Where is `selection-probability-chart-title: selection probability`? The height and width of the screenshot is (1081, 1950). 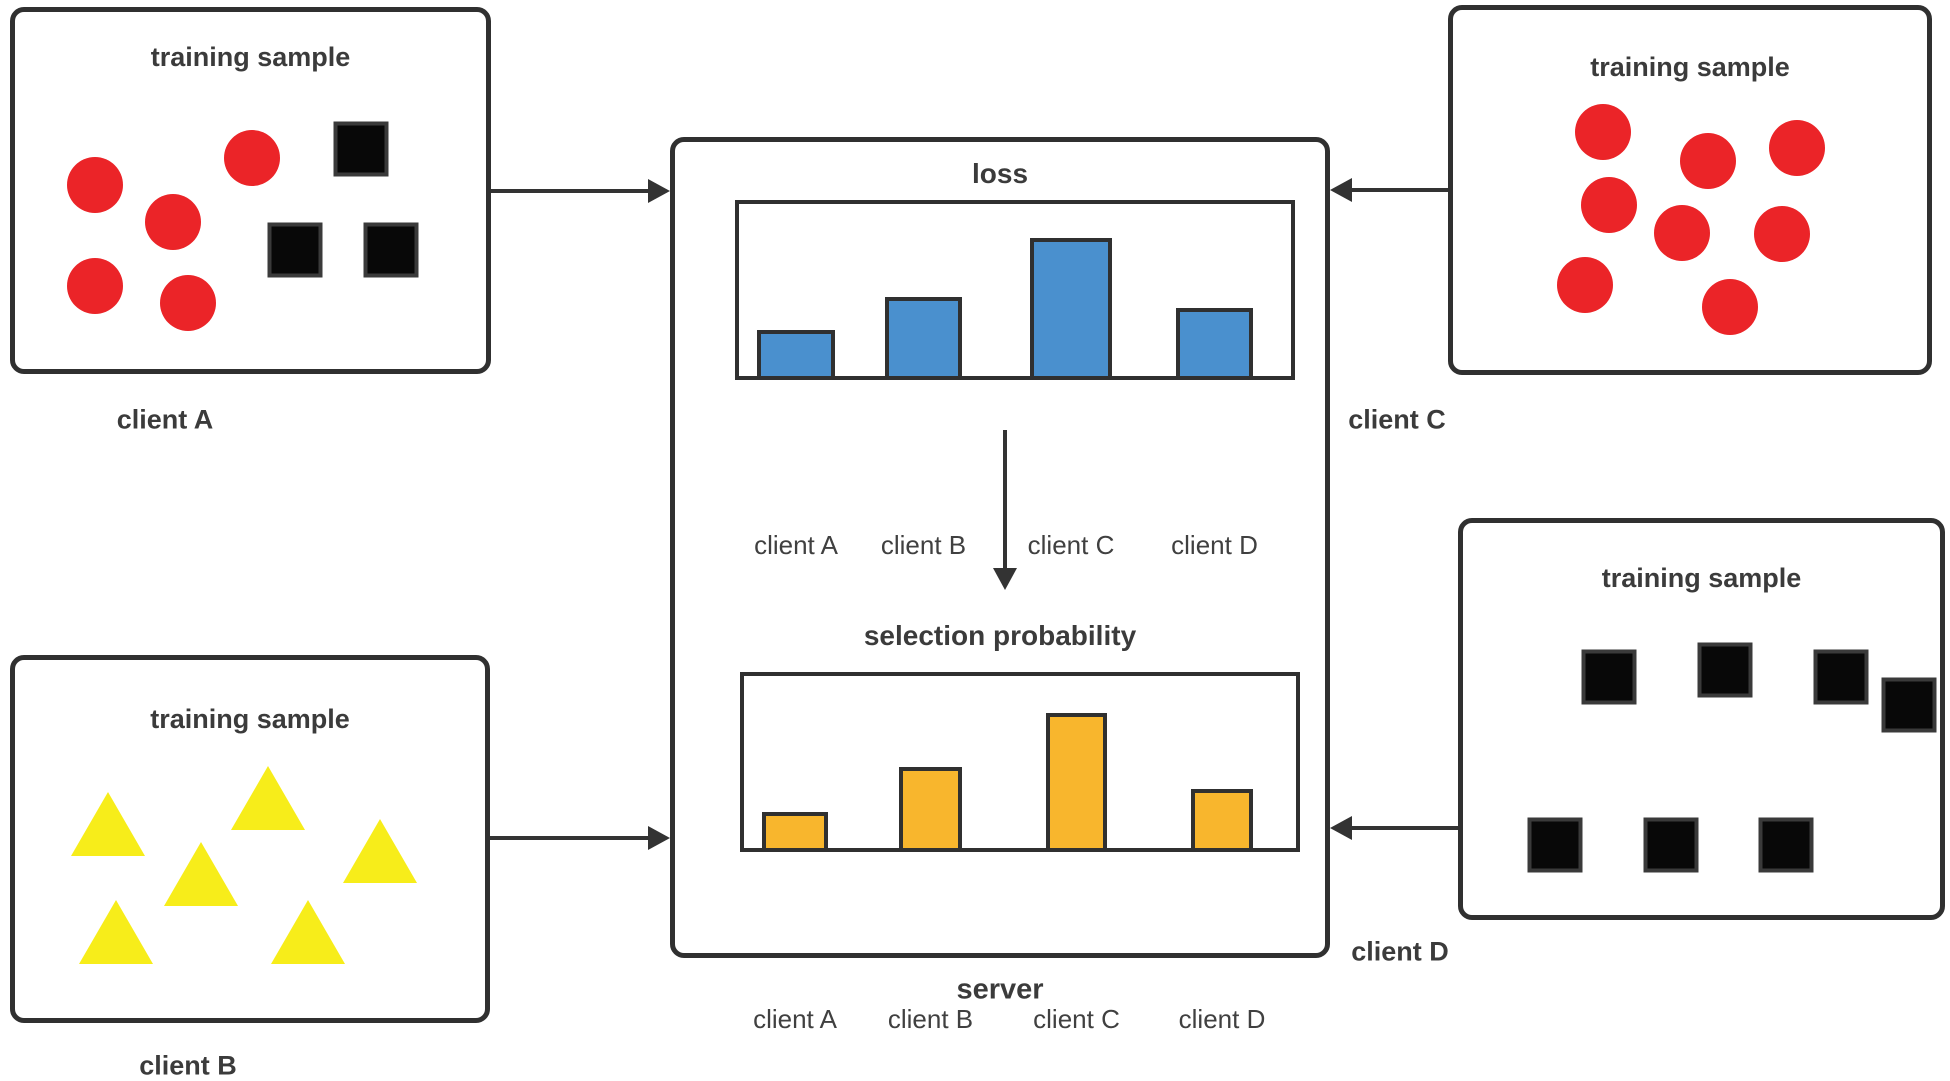 selection-probability-chart-title: selection probability is located at coordinates (1000, 635).